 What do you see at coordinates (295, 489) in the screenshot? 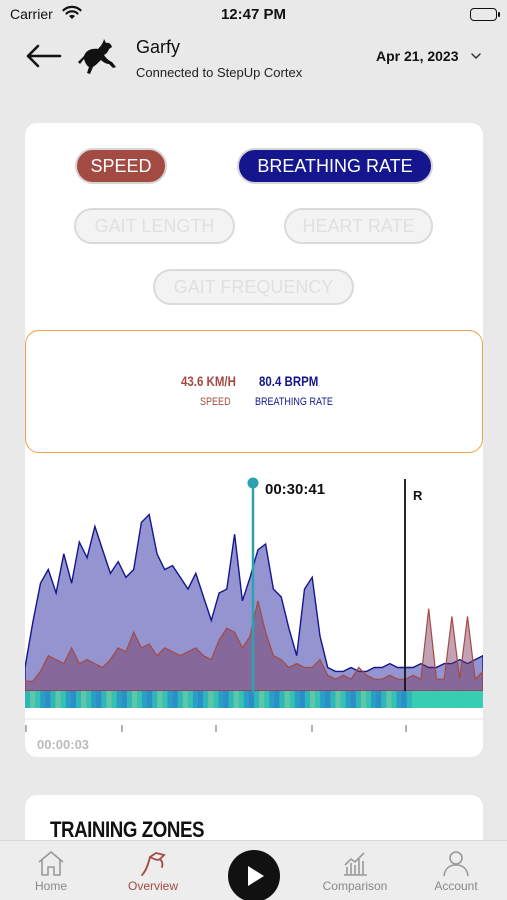
I see `cursor-time: 00:30:41` at bounding box center [295, 489].